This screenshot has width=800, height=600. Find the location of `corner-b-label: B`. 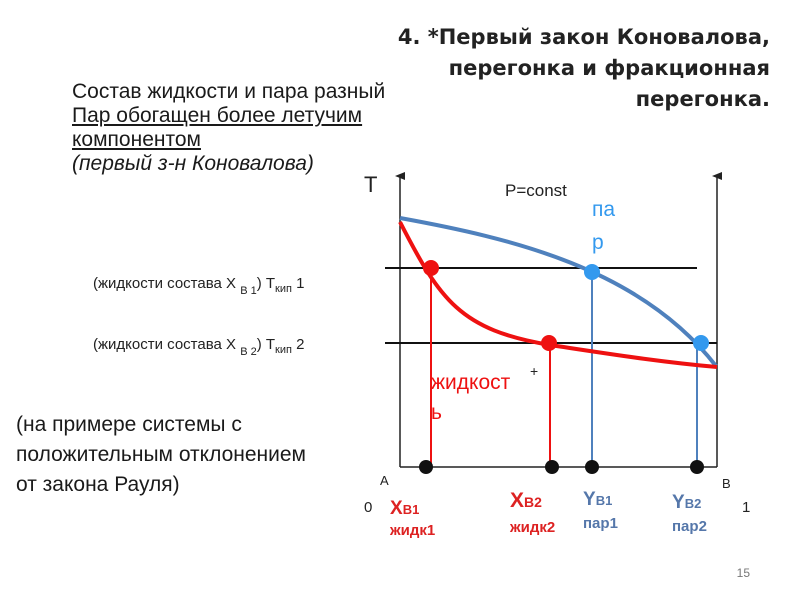

corner-b-label: B is located at coordinates (726, 483).